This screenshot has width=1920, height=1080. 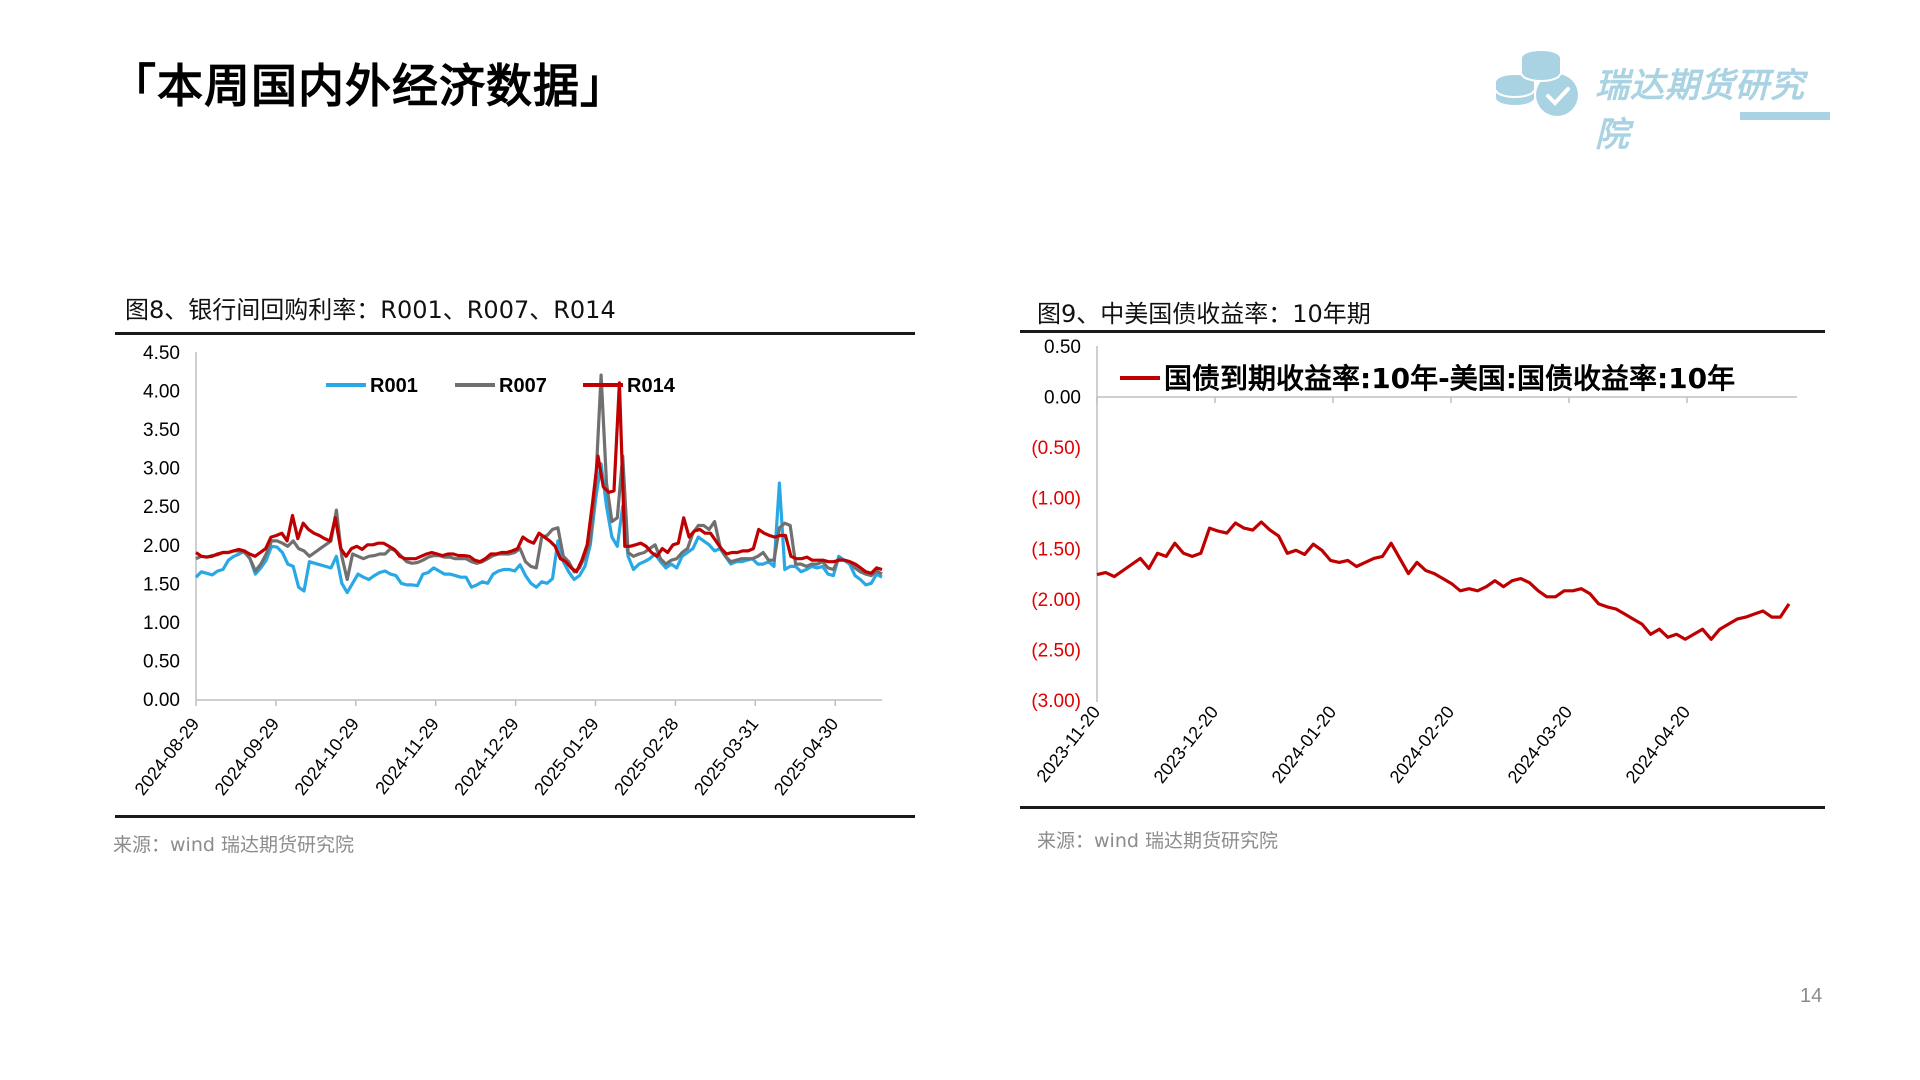 I want to click on y-tick-label: (1.50), so click(x=1056, y=549).